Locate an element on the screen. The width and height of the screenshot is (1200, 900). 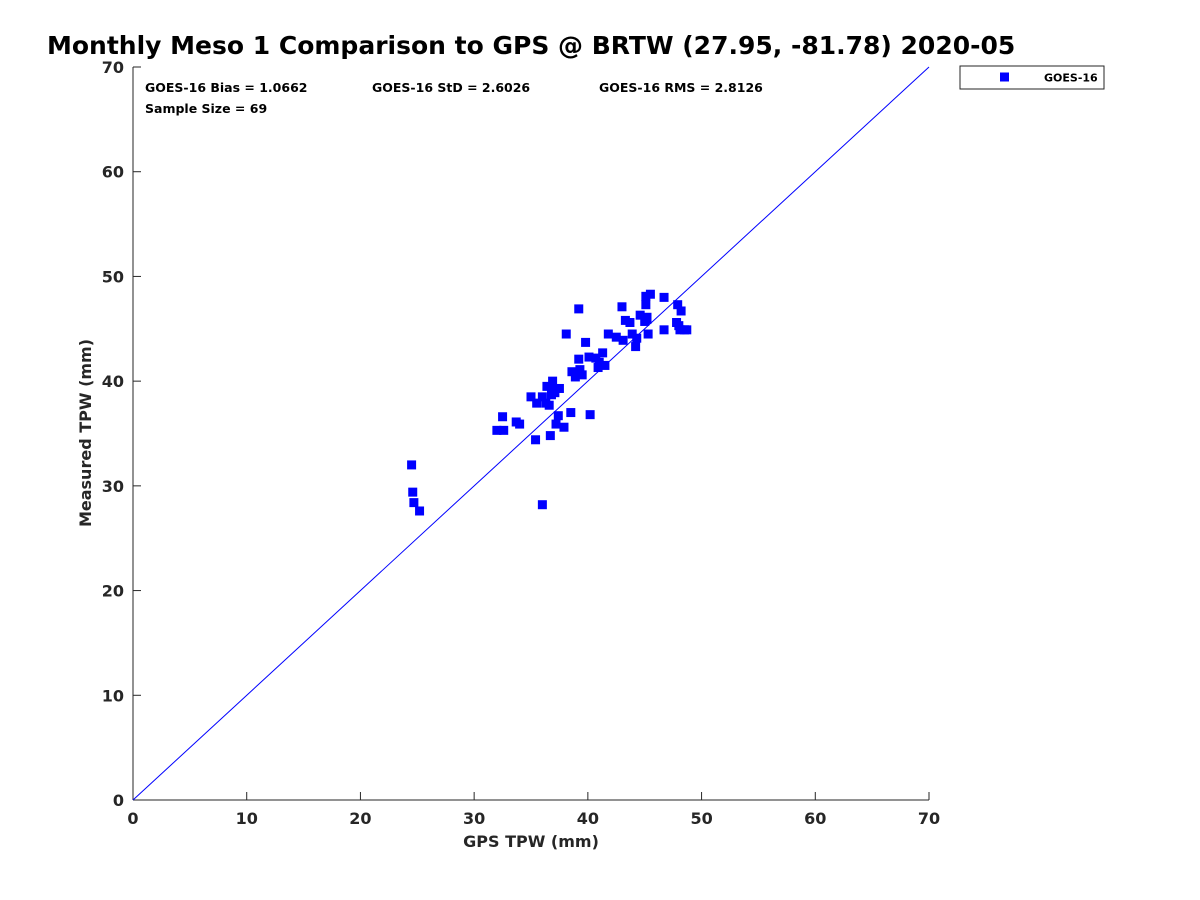
std-annotation: GOES-16 StD = 2.6026 is located at coordinates (451, 87).